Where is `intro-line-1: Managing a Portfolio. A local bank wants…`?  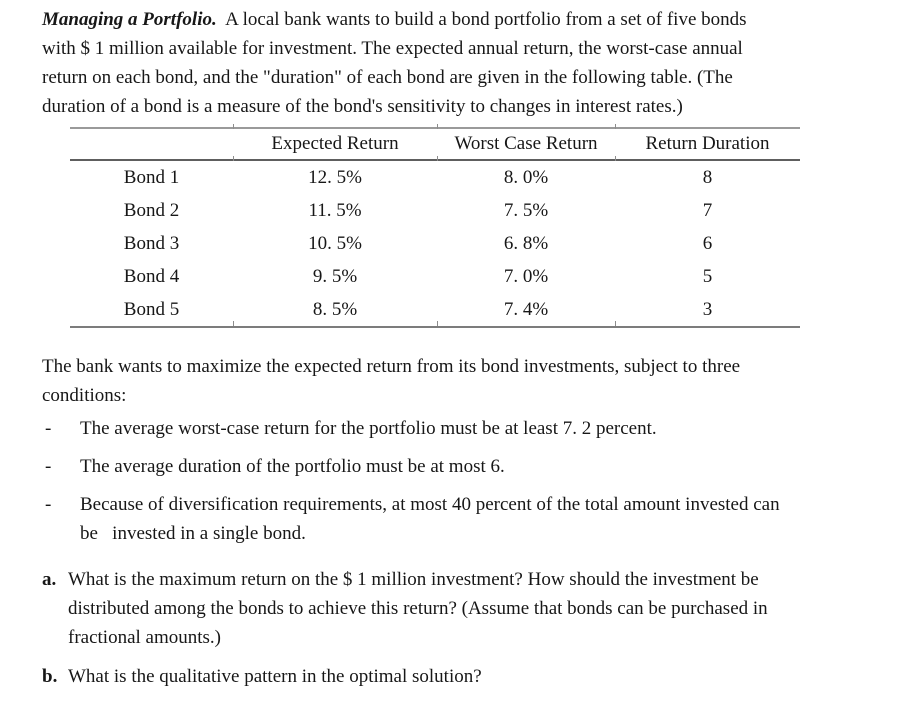 intro-line-1: Managing a Portfolio. A local bank wants… is located at coordinates (456, 19).